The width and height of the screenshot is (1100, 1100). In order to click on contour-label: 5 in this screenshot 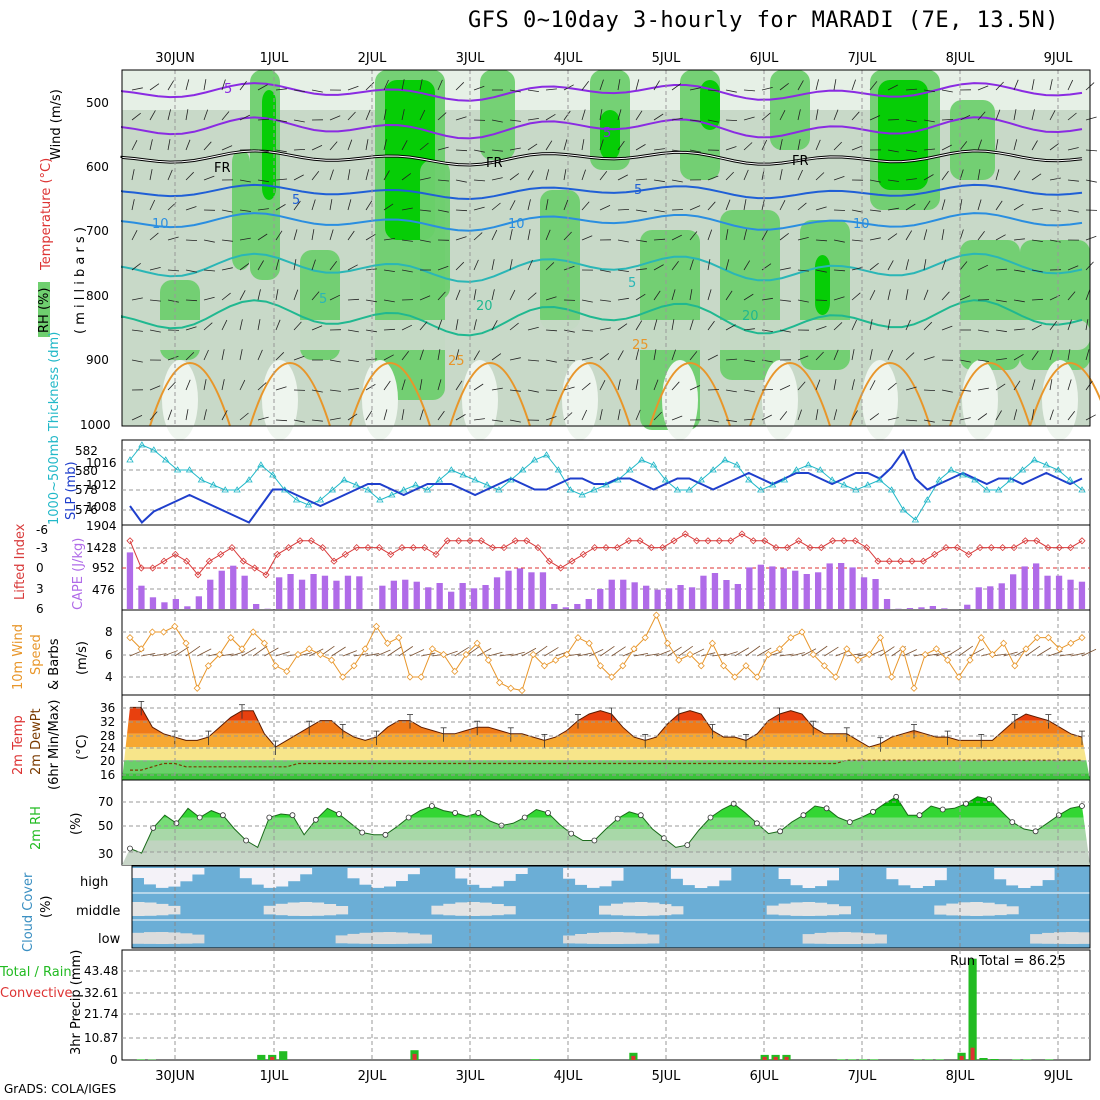, I will do `click(632, 283)`.